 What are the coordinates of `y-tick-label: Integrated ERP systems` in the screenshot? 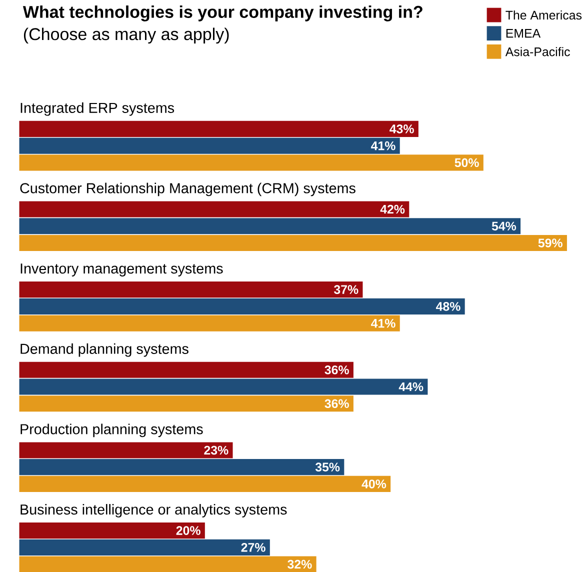 It's located at (97, 109).